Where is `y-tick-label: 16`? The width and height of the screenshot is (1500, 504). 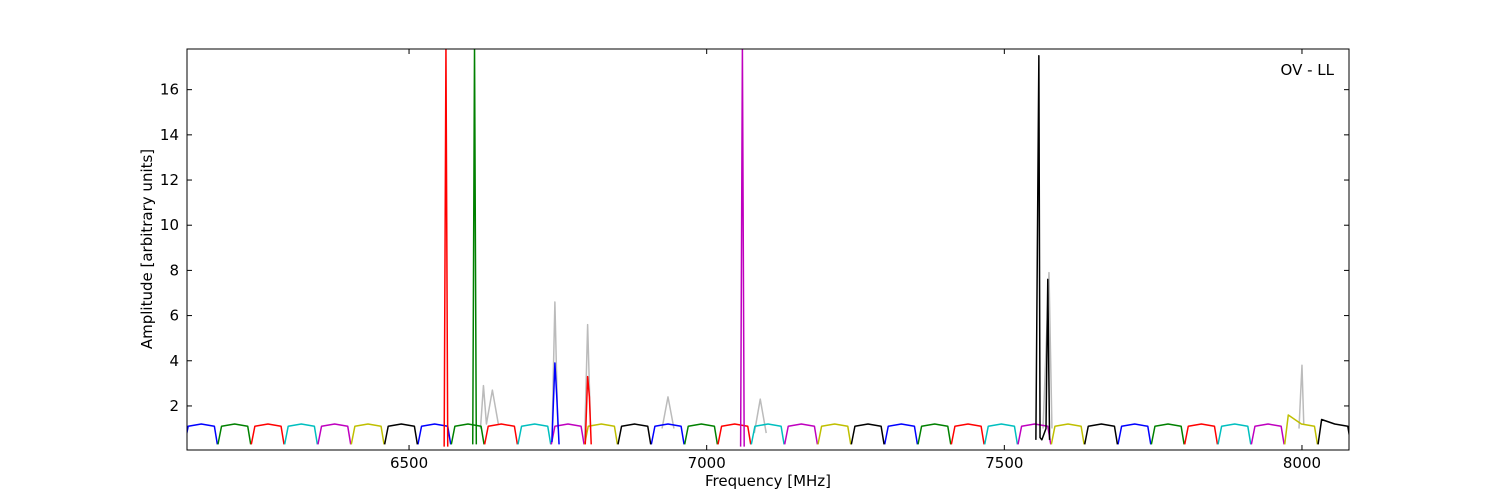 y-tick-label: 16 is located at coordinates (169, 90).